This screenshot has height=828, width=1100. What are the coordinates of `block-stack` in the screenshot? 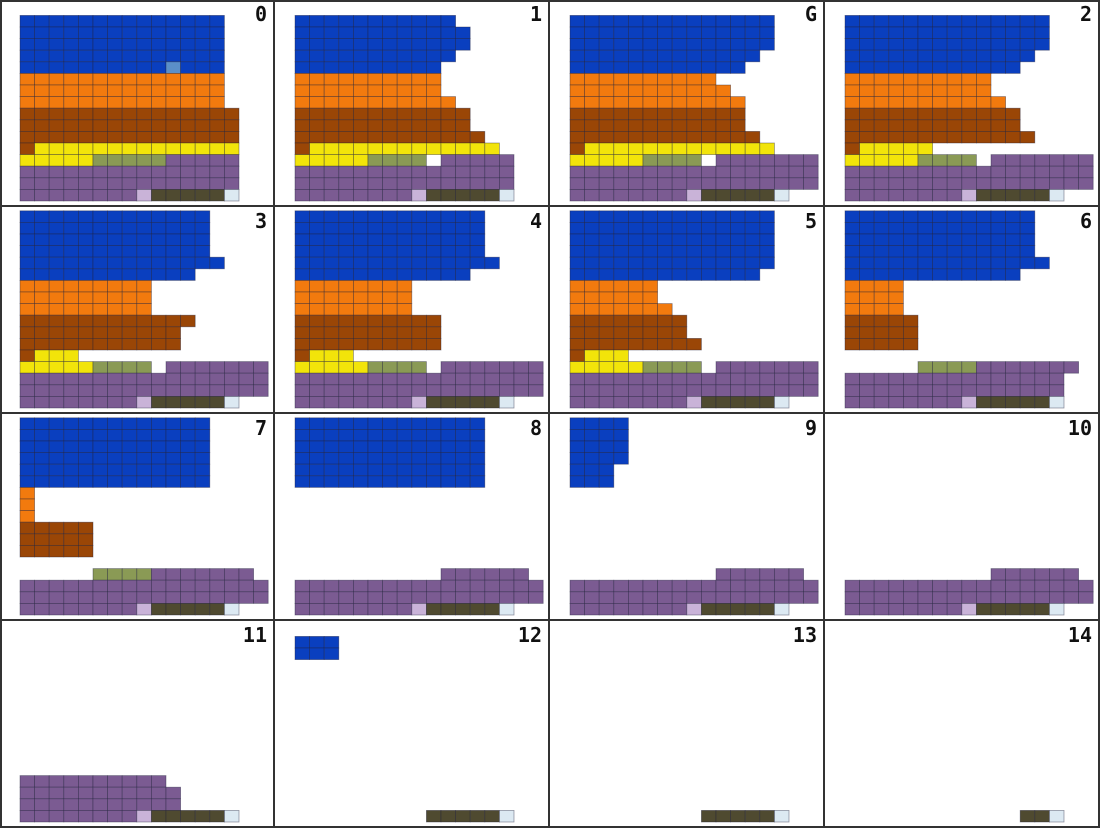 It's located at (969, 592).